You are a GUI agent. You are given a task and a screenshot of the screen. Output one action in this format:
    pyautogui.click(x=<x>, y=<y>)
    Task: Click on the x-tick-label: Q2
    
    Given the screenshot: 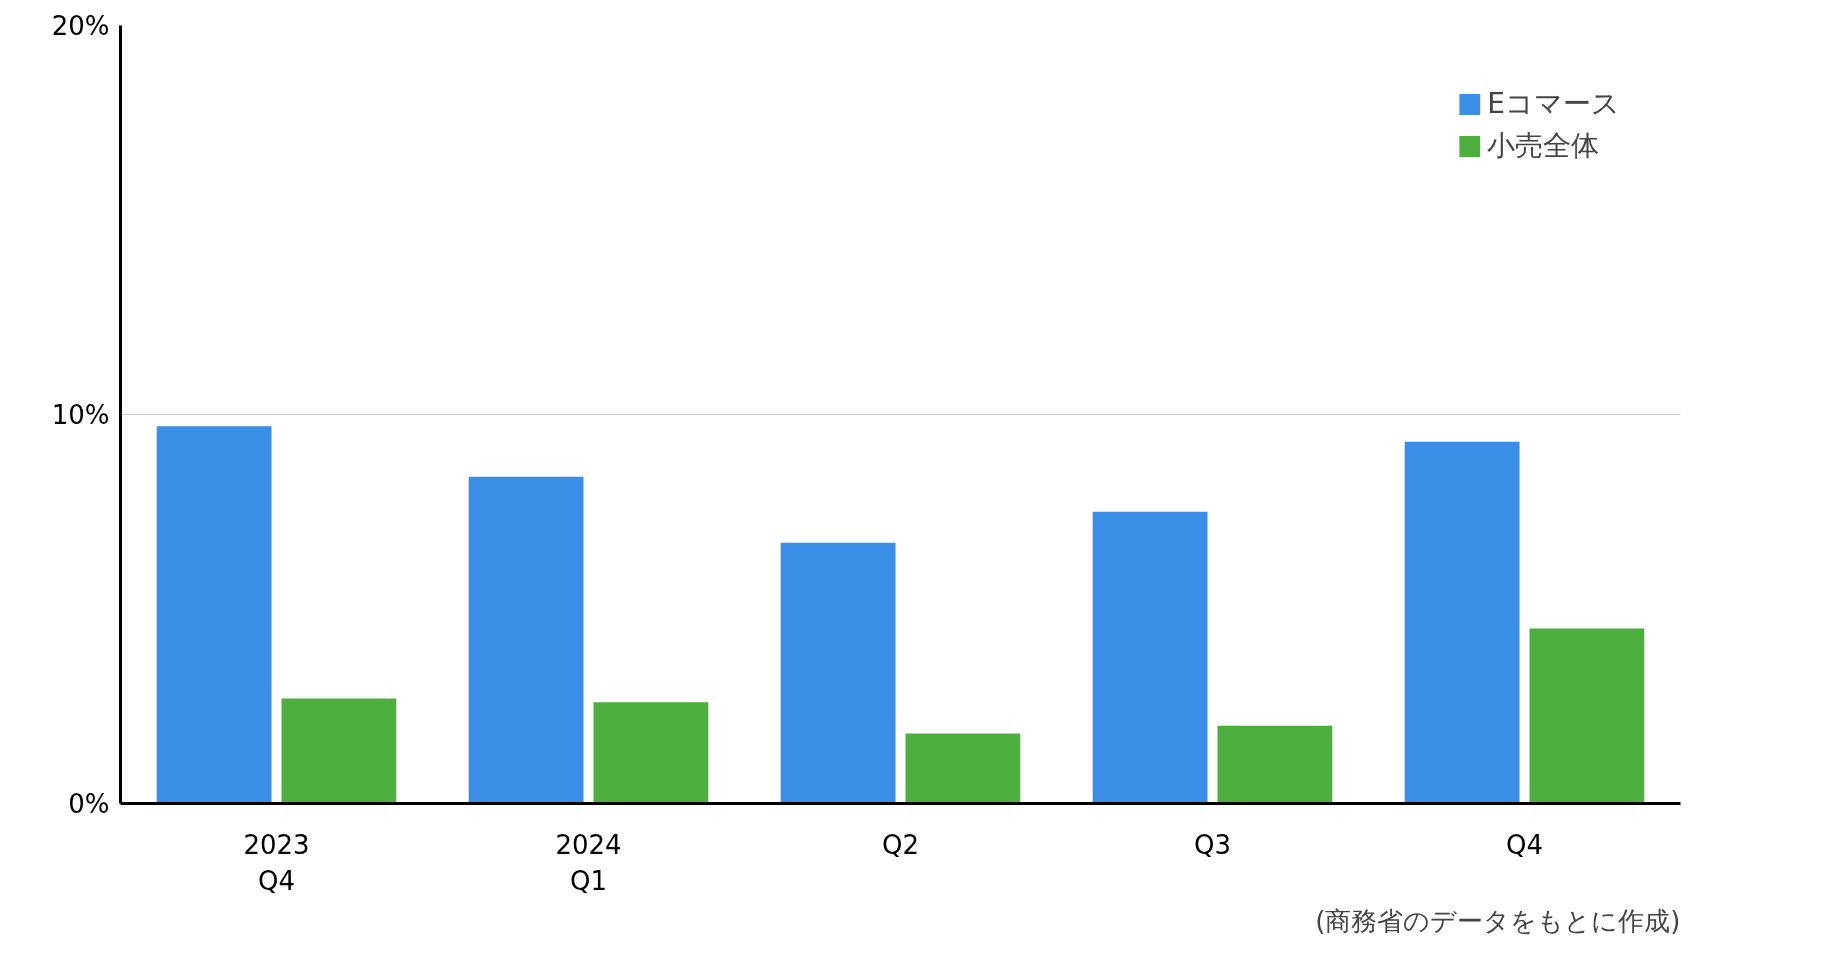 What is the action you would take?
    pyautogui.click(x=901, y=844)
    